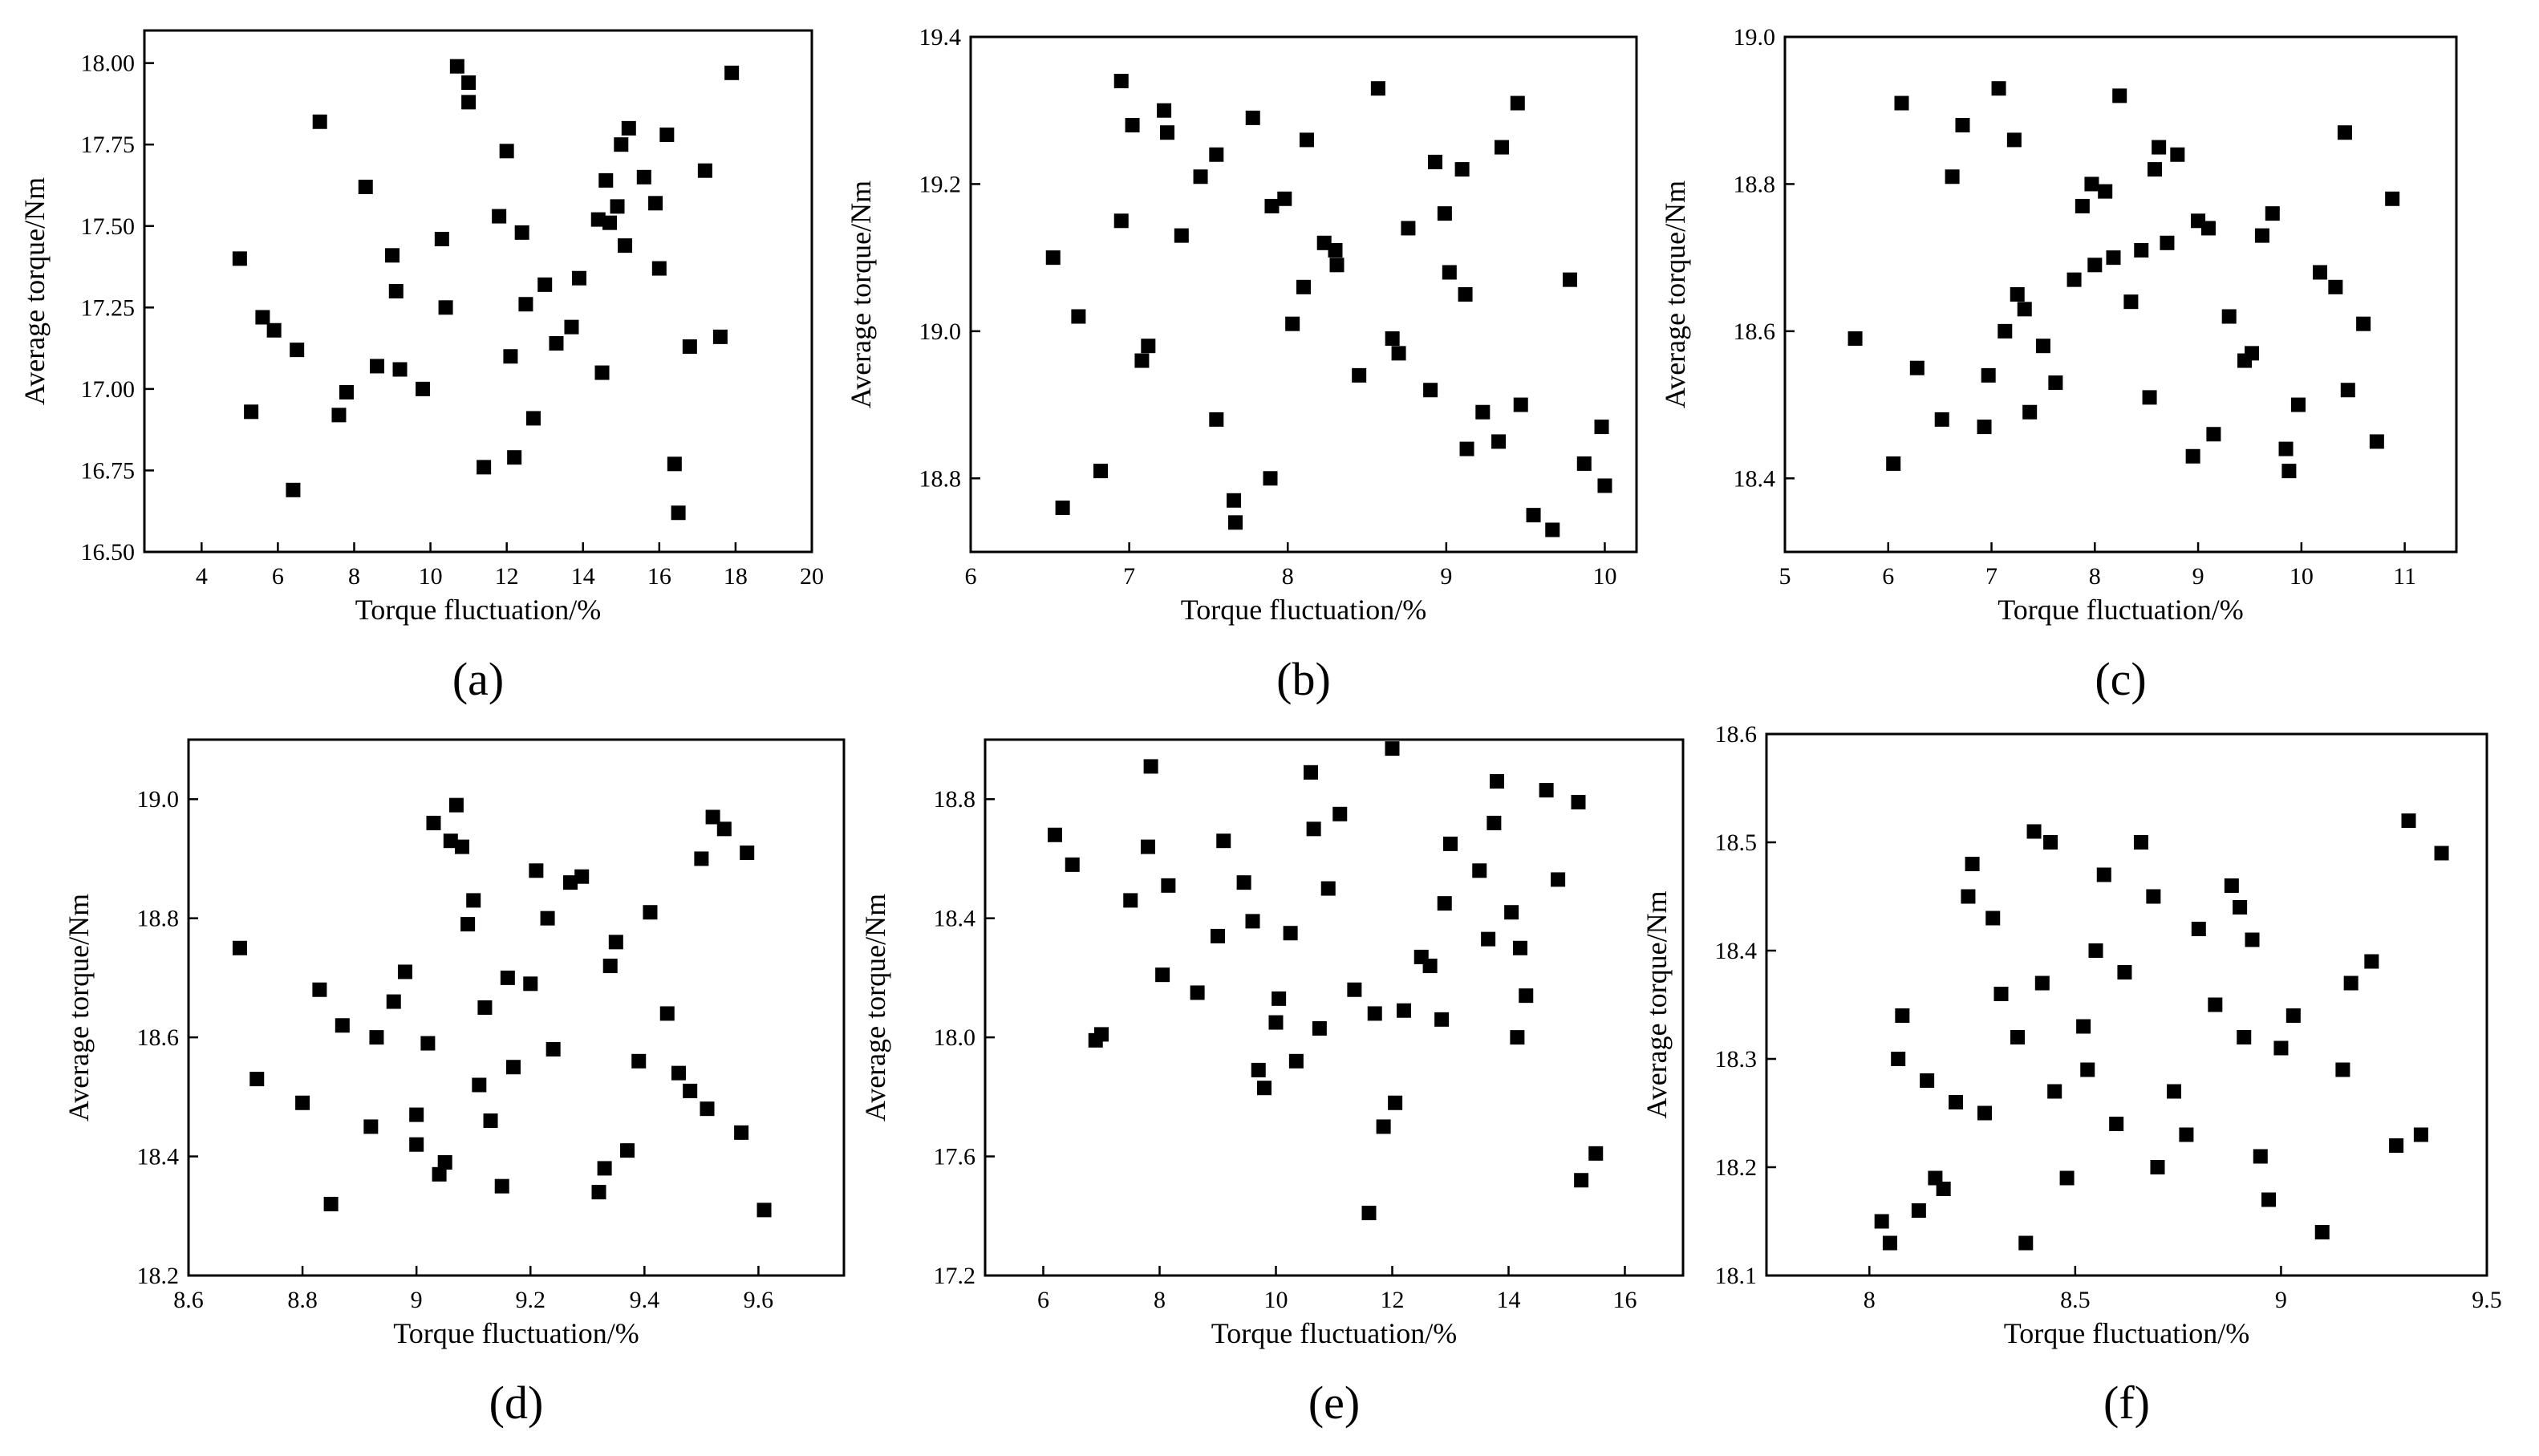 The image size is (2539, 1456). What do you see at coordinates (1785, 576) in the screenshot?
I see `x-tick-label: 5` at bounding box center [1785, 576].